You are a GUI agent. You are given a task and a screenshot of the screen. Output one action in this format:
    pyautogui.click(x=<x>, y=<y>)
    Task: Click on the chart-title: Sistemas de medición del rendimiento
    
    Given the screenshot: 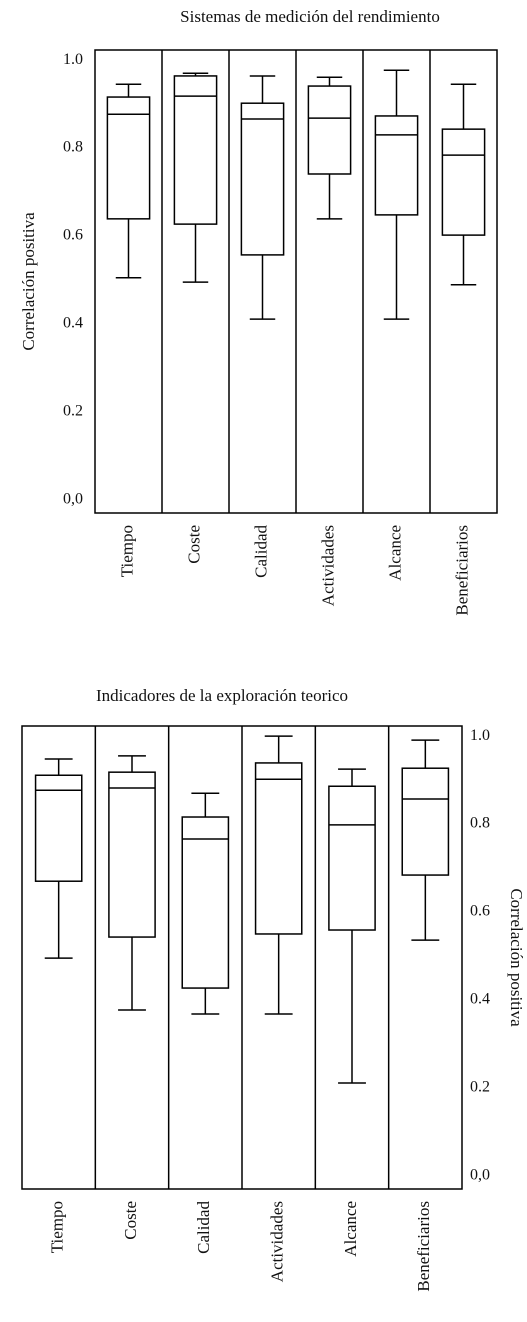 What is the action you would take?
    pyautogui.click(x=310, y=16)
    